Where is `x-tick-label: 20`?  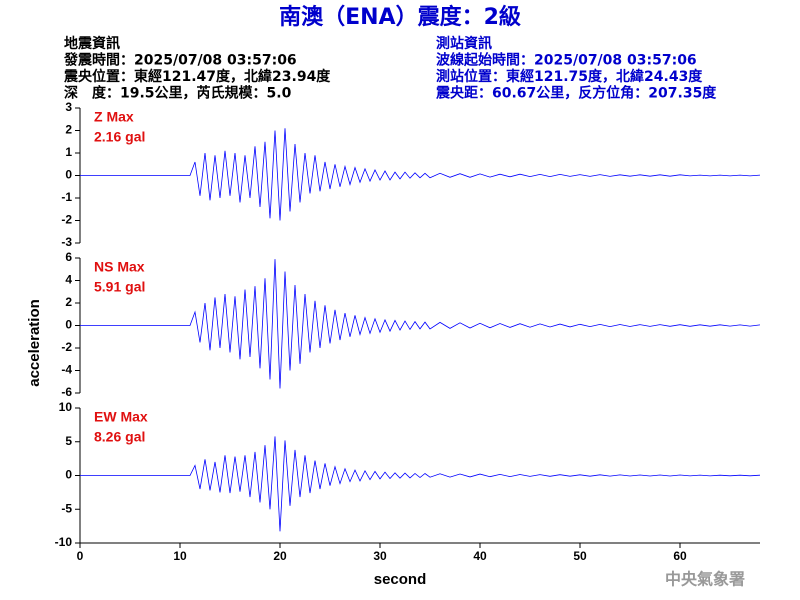
x-tick-label: 20 is located at coordinates (280, 556).